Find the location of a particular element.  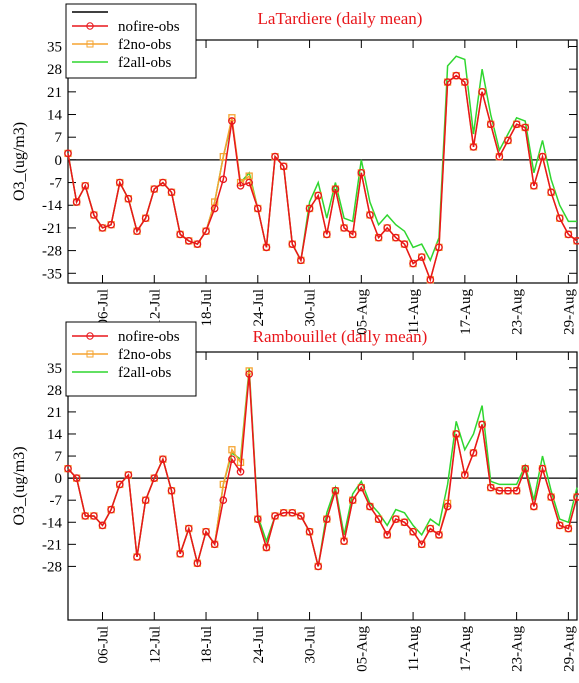

x-tick-label: 17-Aug is located at coordinates (466, 312).